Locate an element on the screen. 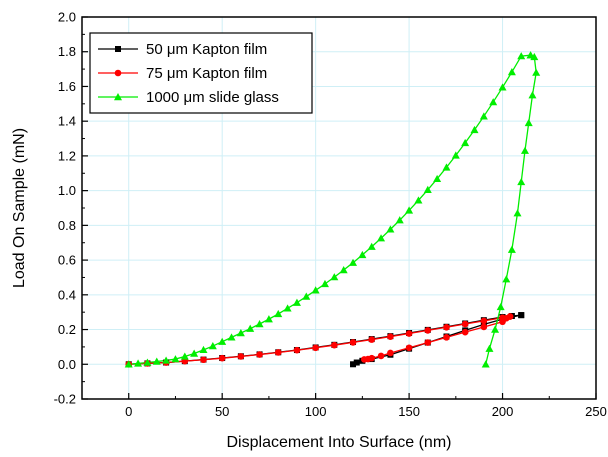  legend-label: 75 μm Kapton film is located at coordinates (206, 73).